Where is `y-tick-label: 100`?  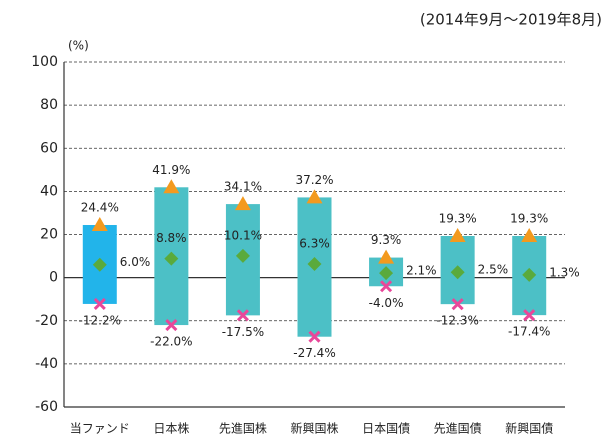
y-tick-label: 100 is located at coordinates (44, 62).